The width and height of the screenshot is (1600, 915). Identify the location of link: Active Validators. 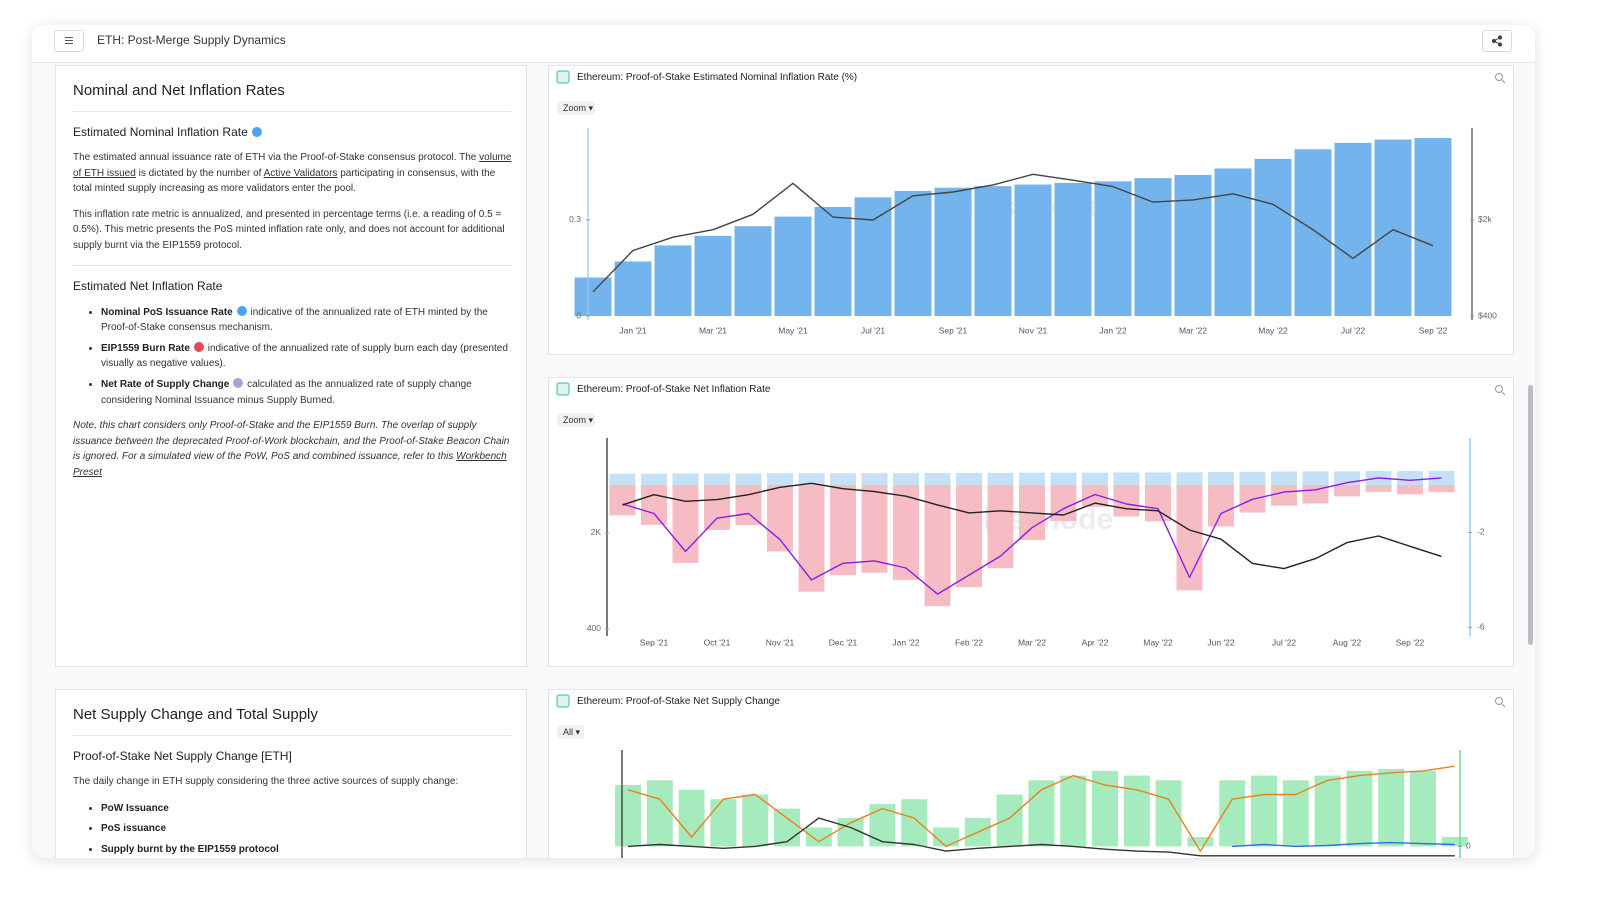
(300, 173).